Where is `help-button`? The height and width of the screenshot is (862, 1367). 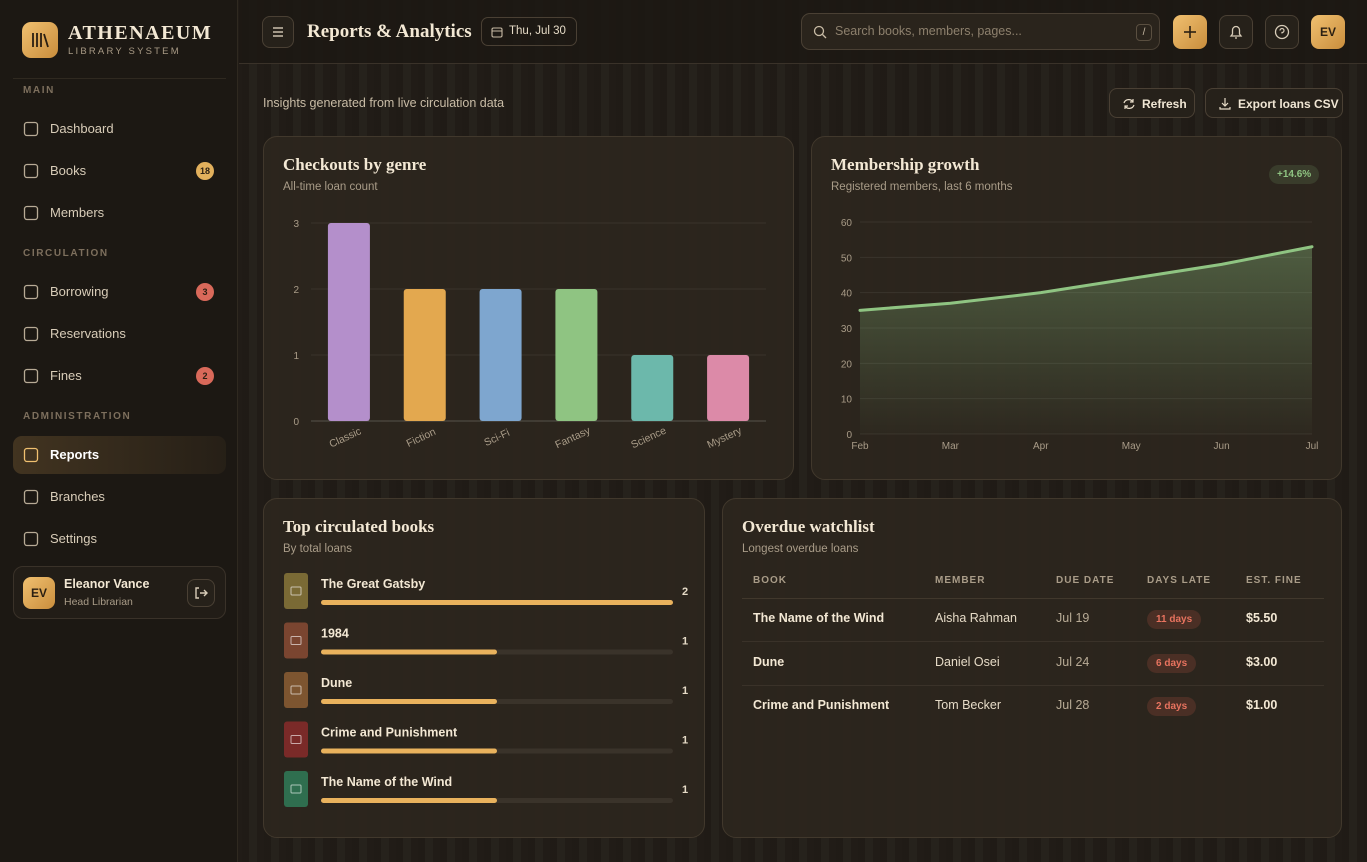 help-button is located at coordinates (1282, 32).